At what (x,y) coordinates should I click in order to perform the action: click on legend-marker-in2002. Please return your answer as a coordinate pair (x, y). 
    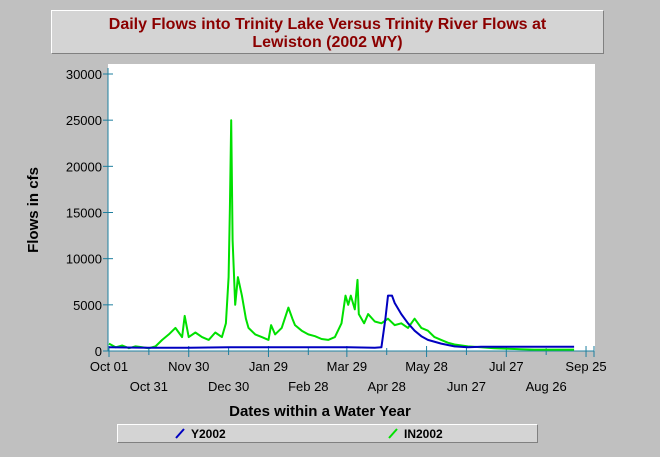
    Looking at the image, I should click on (393, 433).